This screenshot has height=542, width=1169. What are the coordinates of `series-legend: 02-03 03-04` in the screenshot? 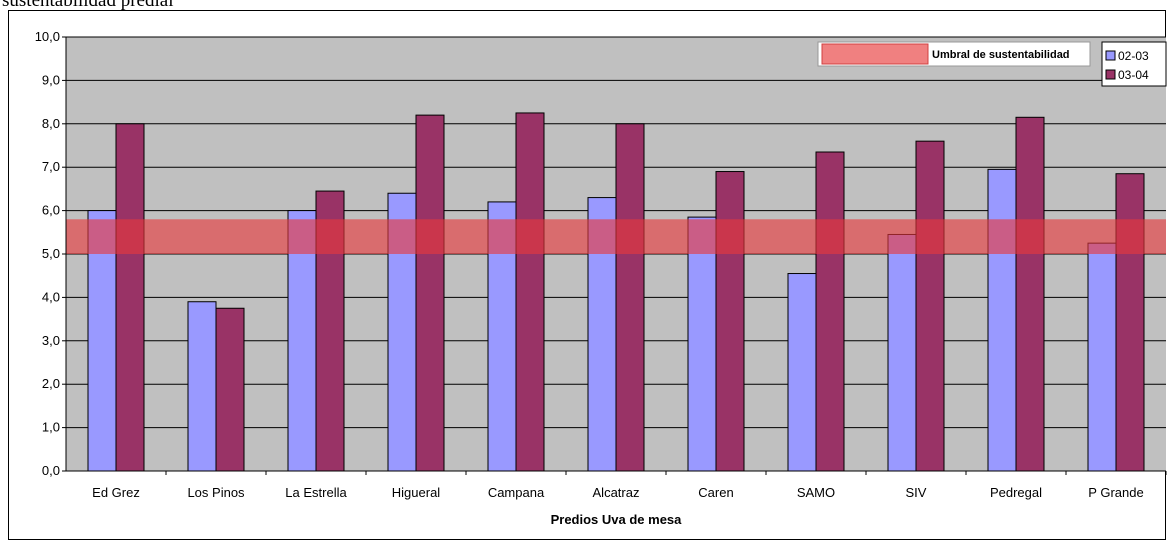 It's located at (1134, 64).